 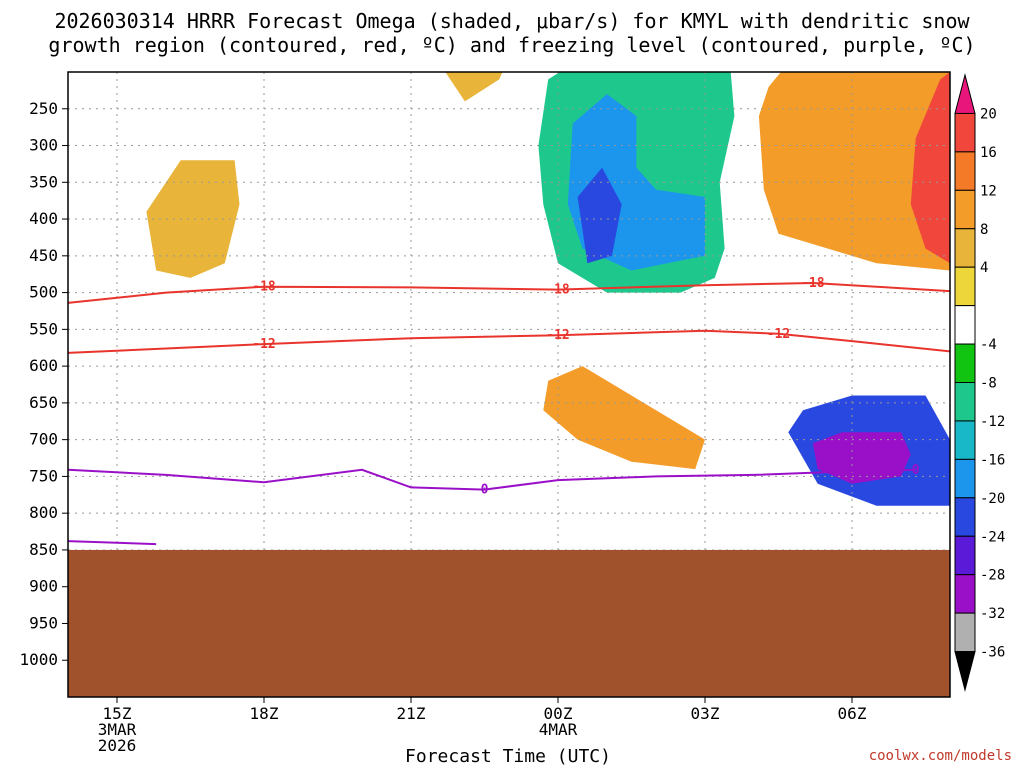 What do you see at coordinates (38, 659) in the screenshot?
I see `pressure-tick-label: 1000` at bounding box center [38, 659].